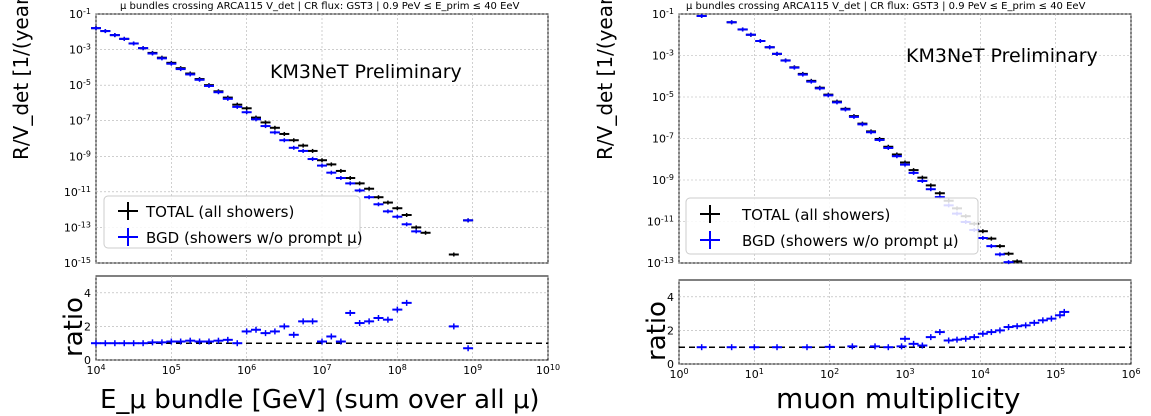 Image resolution: width=1151 pixels, height=416 pixels. What do you see at coordinates (605, 80) in the screenshot?
I see `right-ylabel-text: R/V_det [1/(year·m³·bin)]` at bounding box center [605, 80].